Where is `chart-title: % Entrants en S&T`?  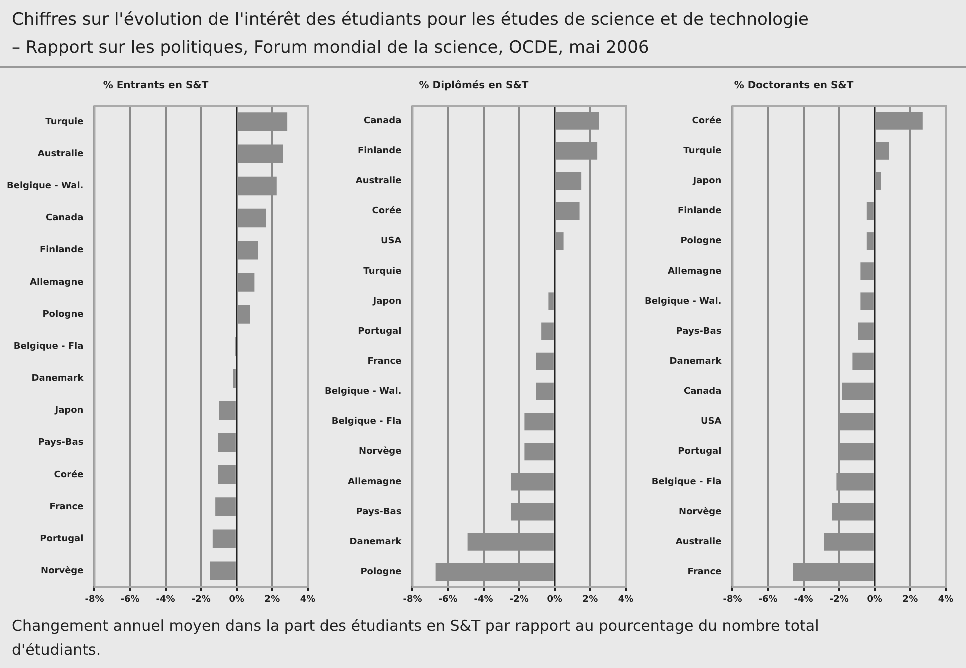 chart-title: % Entrants en S&T is located at coordinates (156, 86).